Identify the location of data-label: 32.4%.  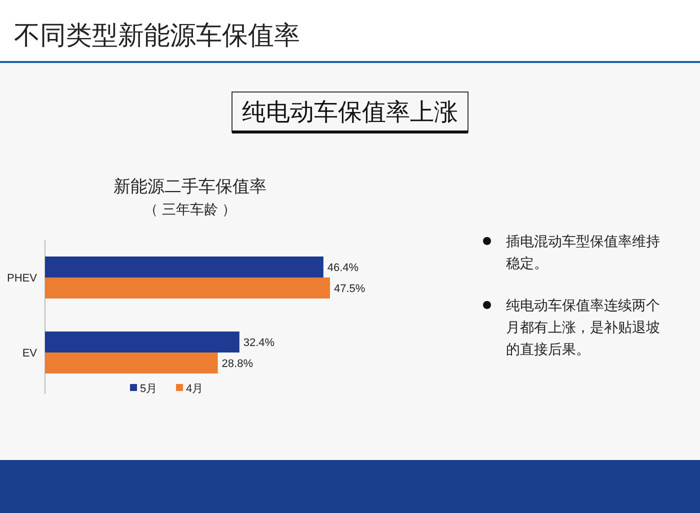
(259, 343).